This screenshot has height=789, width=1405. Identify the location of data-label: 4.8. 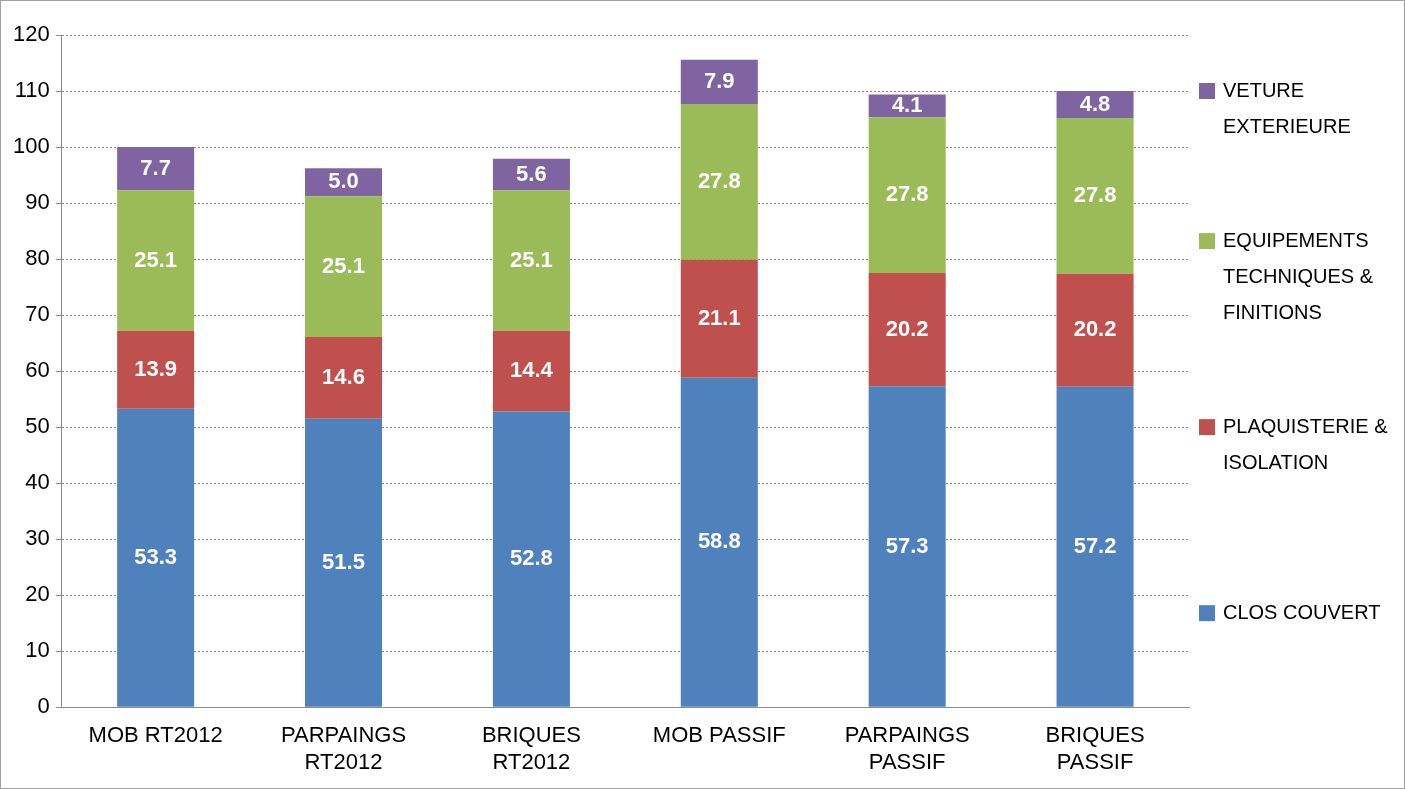
(1095, 103).